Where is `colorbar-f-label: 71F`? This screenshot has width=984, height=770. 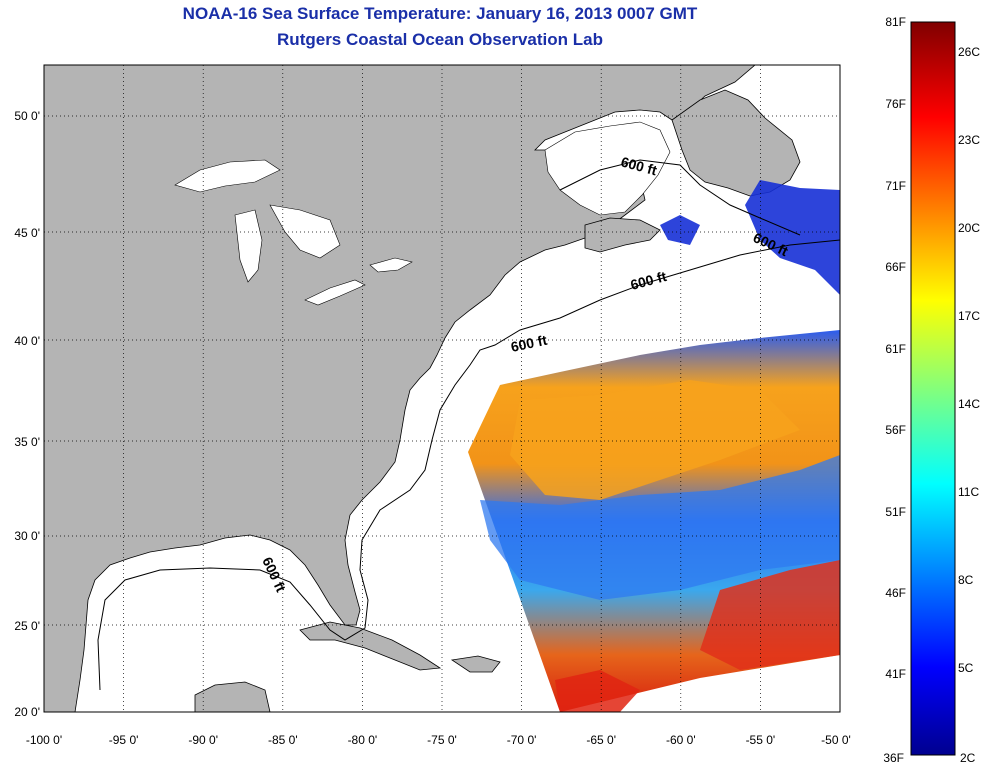
colorbar-f-label: 71F is located at coordinates (895, 186).